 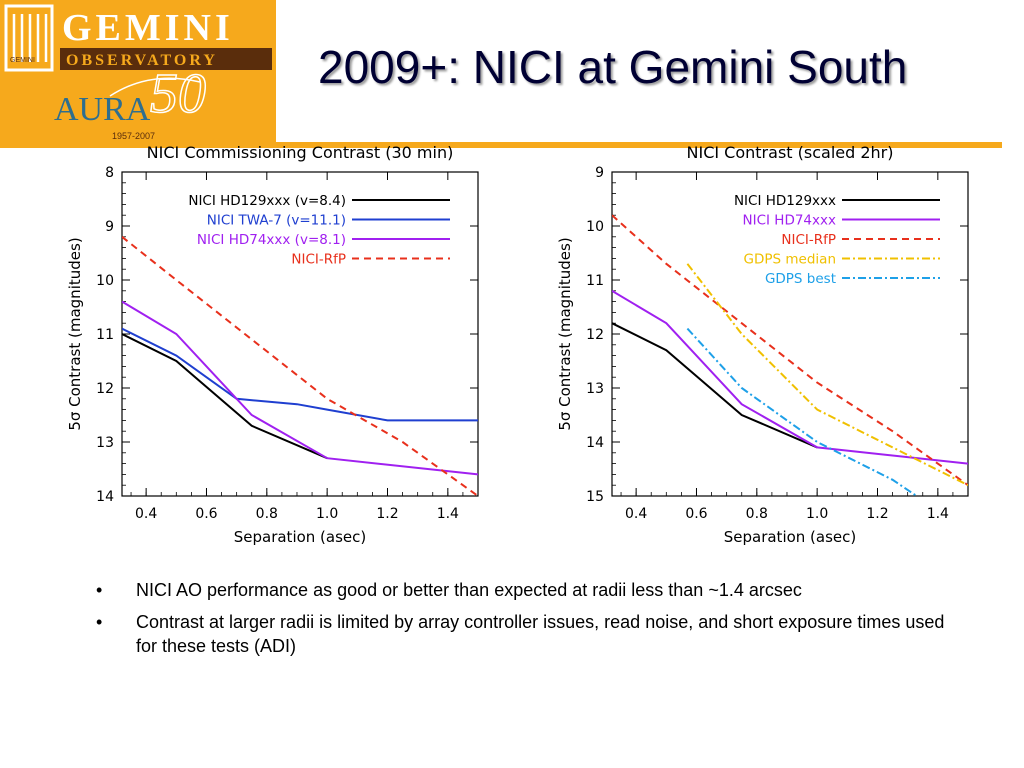 What do you see at coordinates (148, 28) in the screenshot?
I see `gemini-word: GEMINI` at bounding box center [148, 28].